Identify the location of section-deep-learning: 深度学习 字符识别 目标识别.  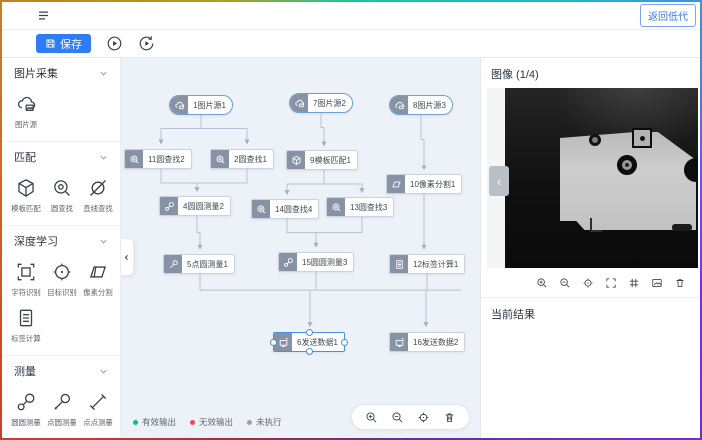
(61, 291).